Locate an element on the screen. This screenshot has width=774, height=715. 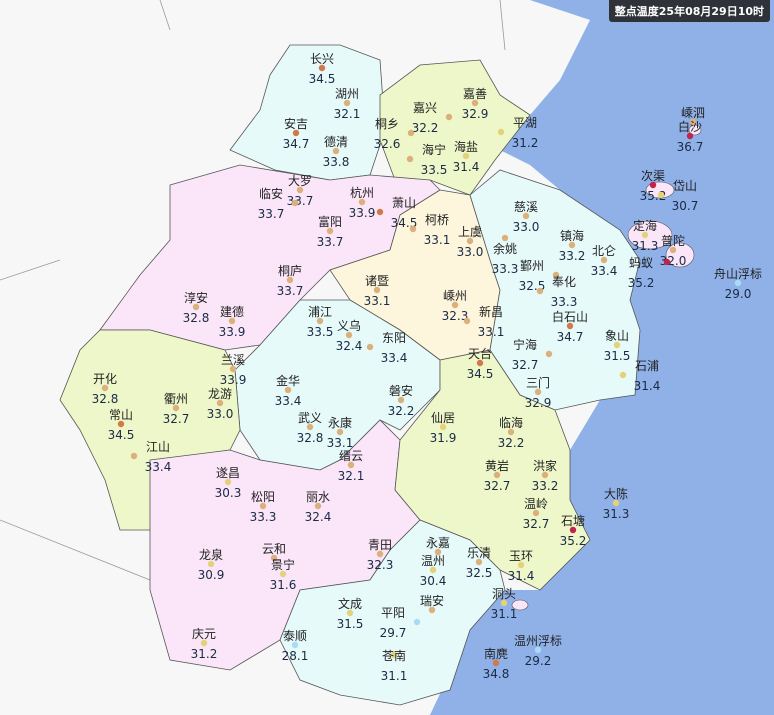
station: 瑞安 is located at coordinates (432, 603).